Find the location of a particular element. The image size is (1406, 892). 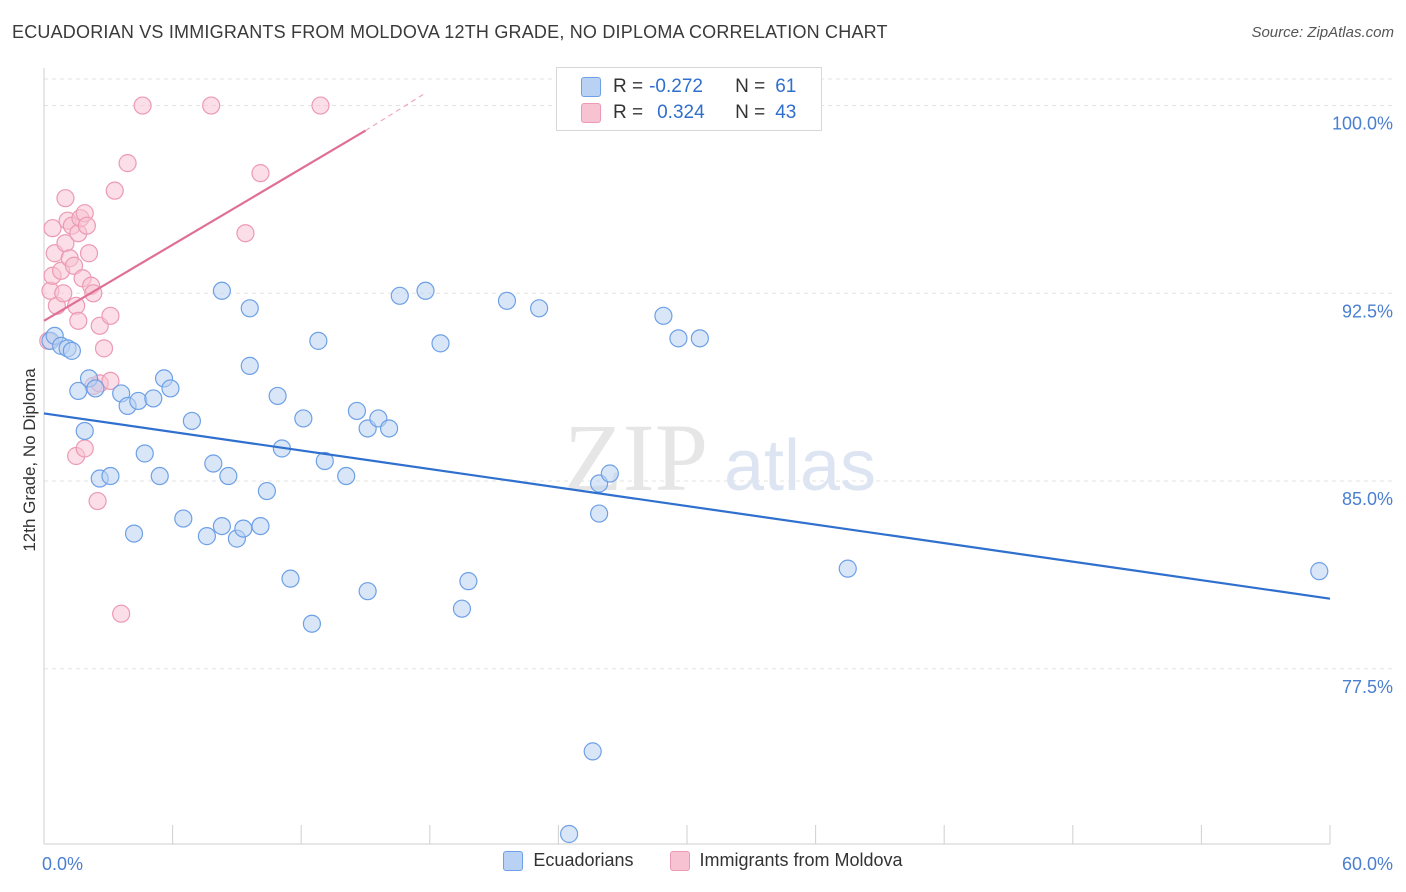

y-tick-label: 92.5% is located at coordinates (1367, 311).